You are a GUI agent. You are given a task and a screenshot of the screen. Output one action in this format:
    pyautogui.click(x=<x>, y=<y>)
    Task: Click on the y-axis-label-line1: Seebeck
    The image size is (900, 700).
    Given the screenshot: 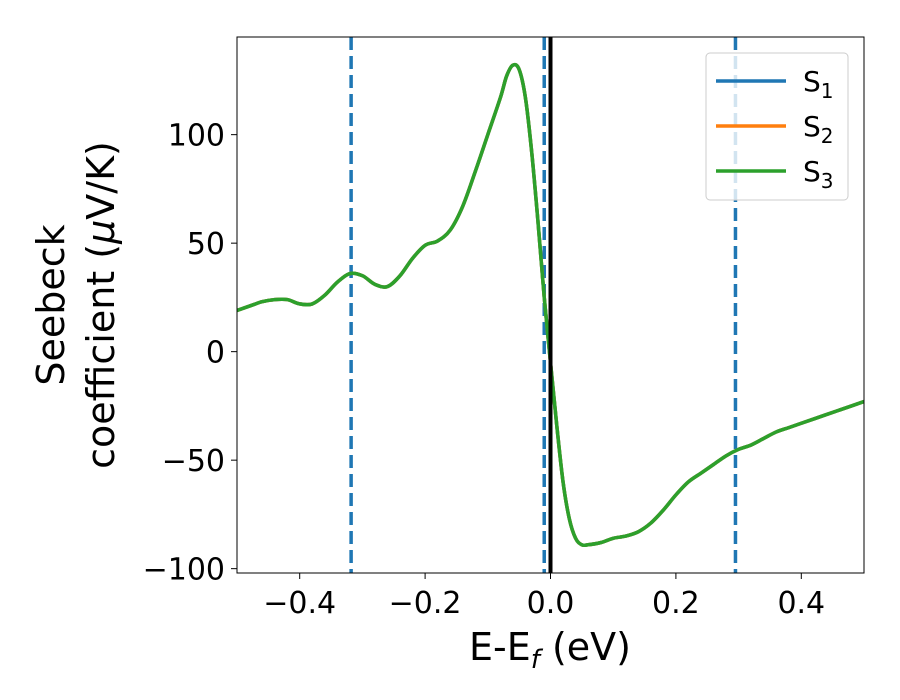 What is the action you would take?
    pyautogui.click(x=51, y=304)
    